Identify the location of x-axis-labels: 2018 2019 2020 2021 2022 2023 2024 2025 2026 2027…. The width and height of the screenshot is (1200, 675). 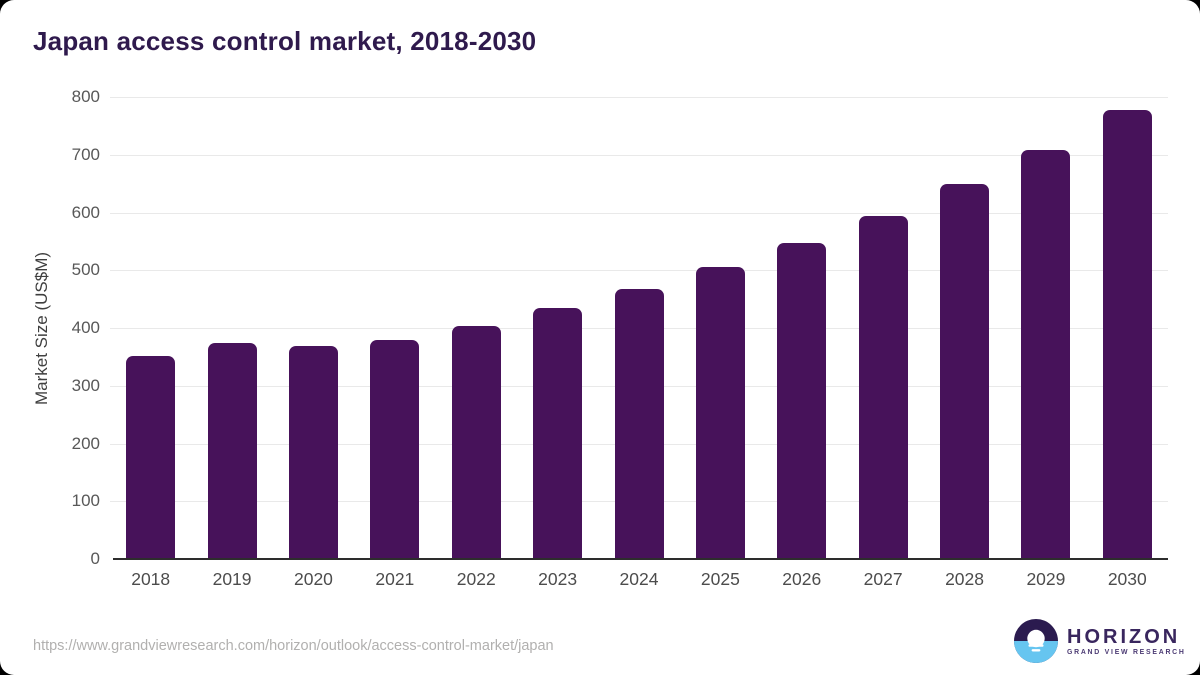
(639, 581).